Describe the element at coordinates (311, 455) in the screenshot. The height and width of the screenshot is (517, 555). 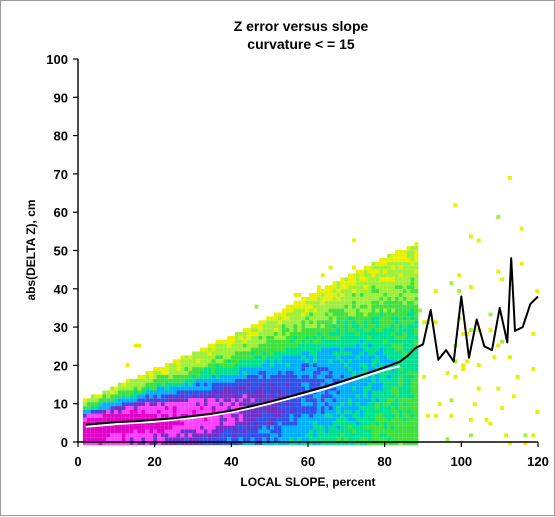
I see `x-axis-ticks: 0 20 40 60 80 100 120` at that location.